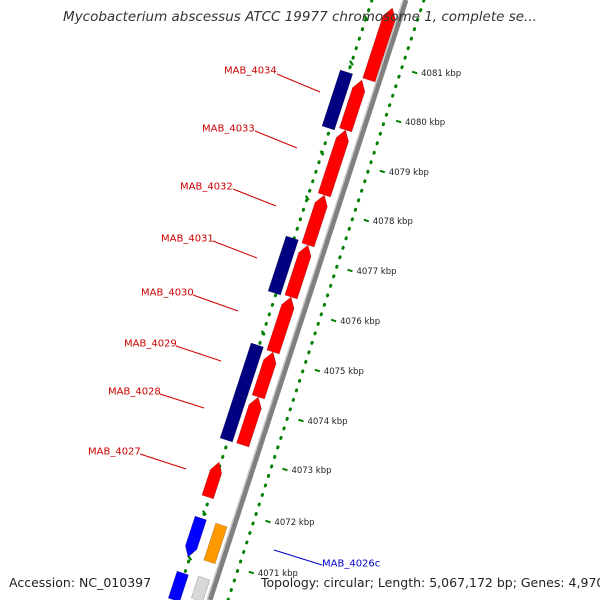 Image resolution: width=600 pixels, height=600 pixels. What do you see at coordinates (351, 564) in the screenshot?
I see `gene-label: MAB_4026c` at bounding box center [351, 564].